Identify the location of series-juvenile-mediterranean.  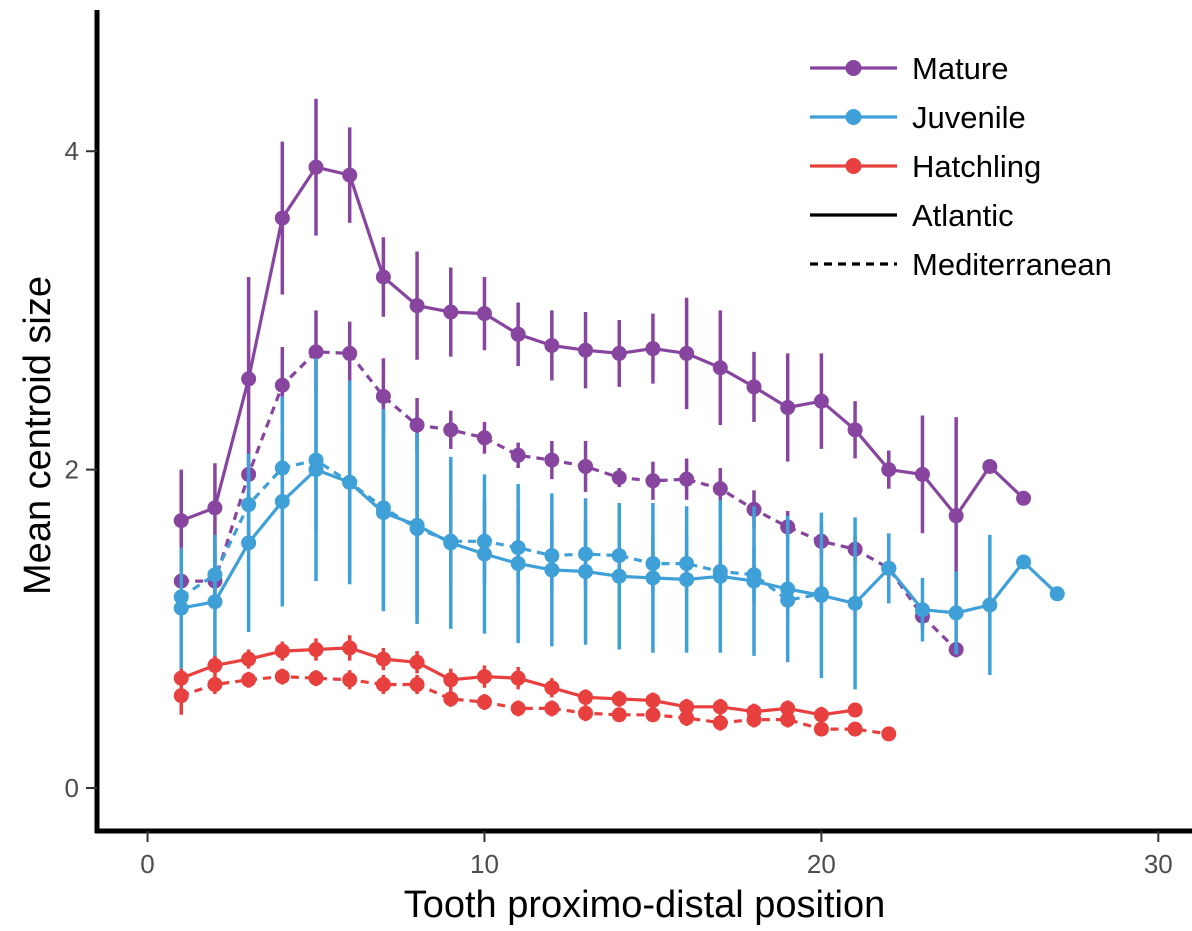
(501, 502).